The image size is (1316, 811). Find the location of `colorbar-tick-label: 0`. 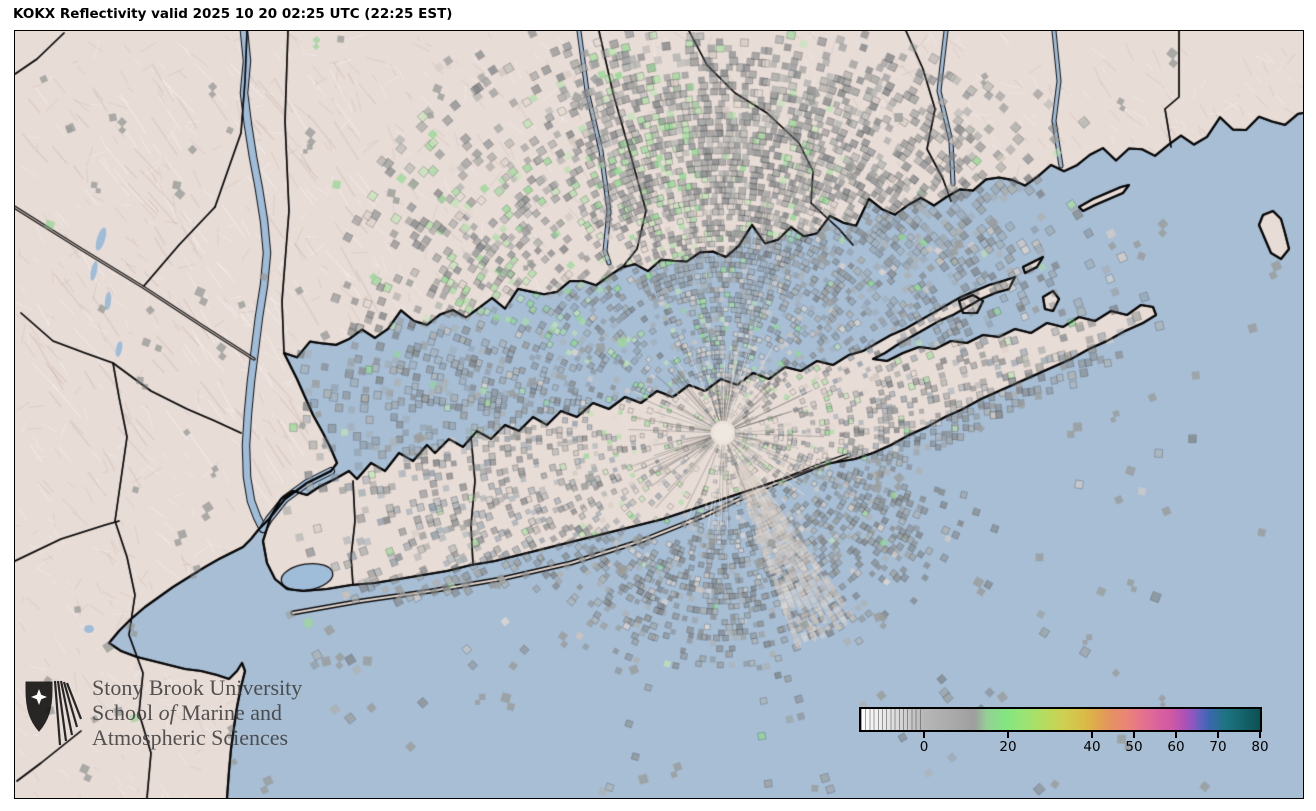

colorbar-tick-label: 0 is located at coordinates (924, 747).